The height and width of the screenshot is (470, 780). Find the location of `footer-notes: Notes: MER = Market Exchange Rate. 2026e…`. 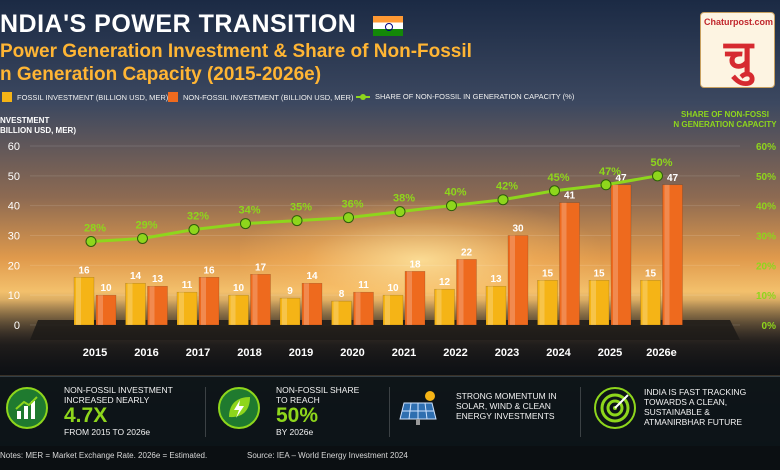

footer-notes: Notes: MER = Market Exchange Rate. 2026e… is located at coordinates (104, 455).